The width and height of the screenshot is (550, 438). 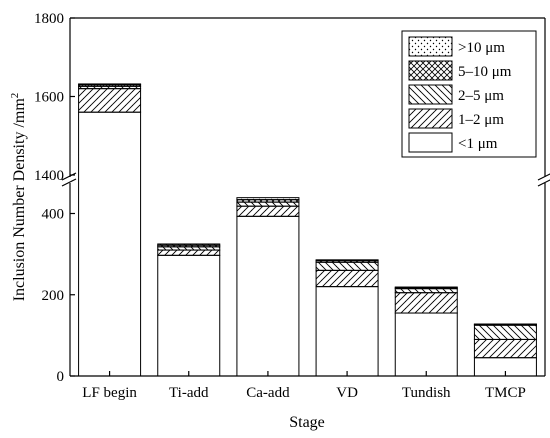 I want to click on break-mark-left-a, so click(x=69, y=176).